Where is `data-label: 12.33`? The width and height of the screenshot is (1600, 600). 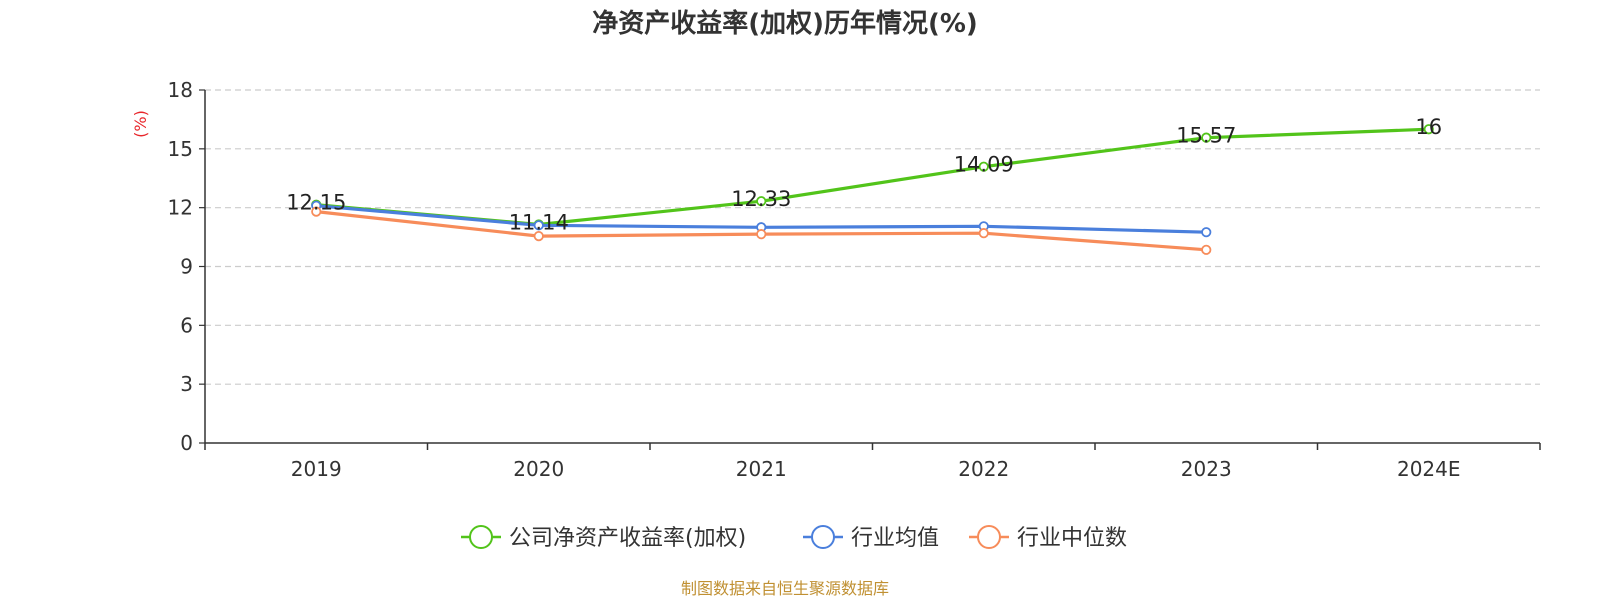
data-label: 12.33 is located at coordinates (761, 199).